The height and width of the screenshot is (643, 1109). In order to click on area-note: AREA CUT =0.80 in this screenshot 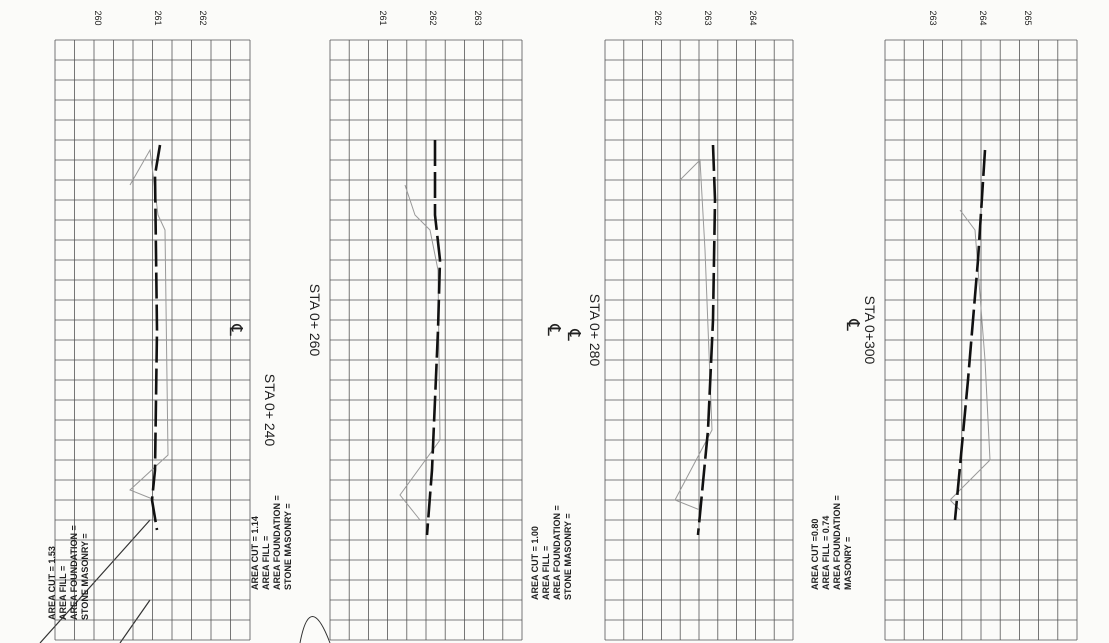, I will do `click(815, 554)`.